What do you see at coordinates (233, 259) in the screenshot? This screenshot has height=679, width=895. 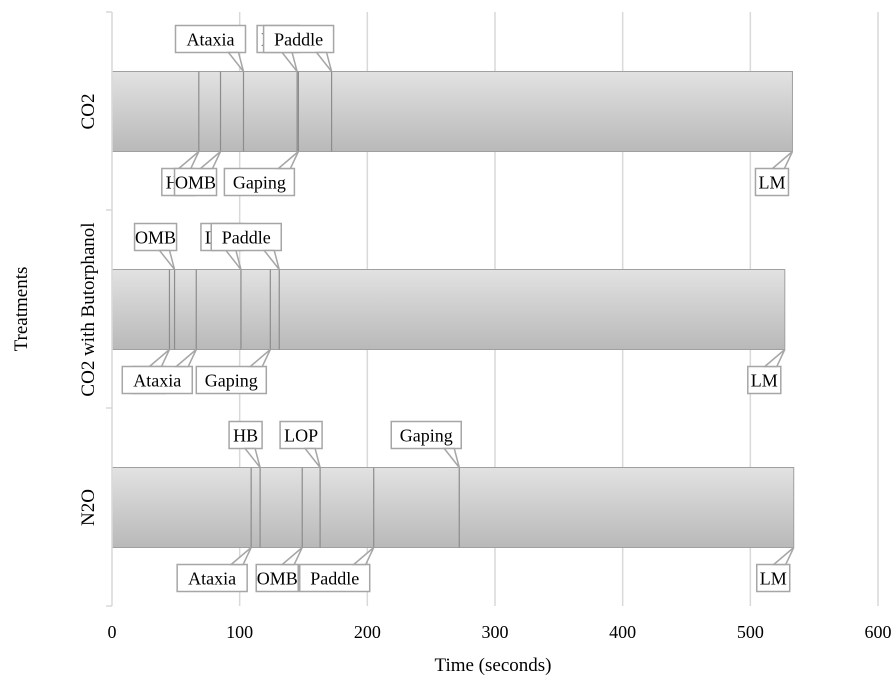 I see `callout-co2-with-butorphanol-lop-pointer` at bounding box center [233, 259].